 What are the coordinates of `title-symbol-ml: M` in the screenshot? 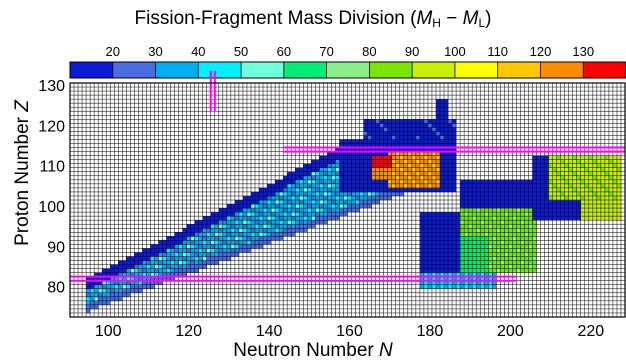 It's located at (470, 18).